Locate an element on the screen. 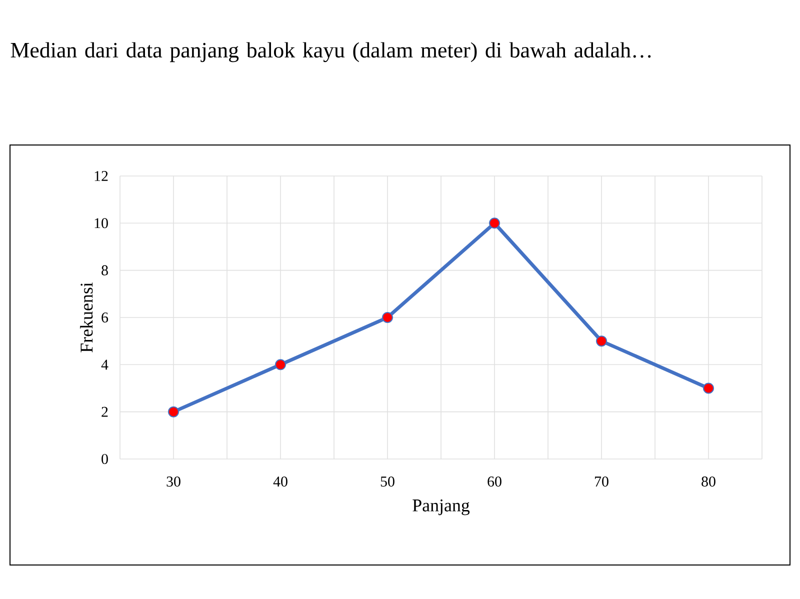 This screenshot has width=800, height=599. x-tick-label: 60 is located at coordinates (495, 481).